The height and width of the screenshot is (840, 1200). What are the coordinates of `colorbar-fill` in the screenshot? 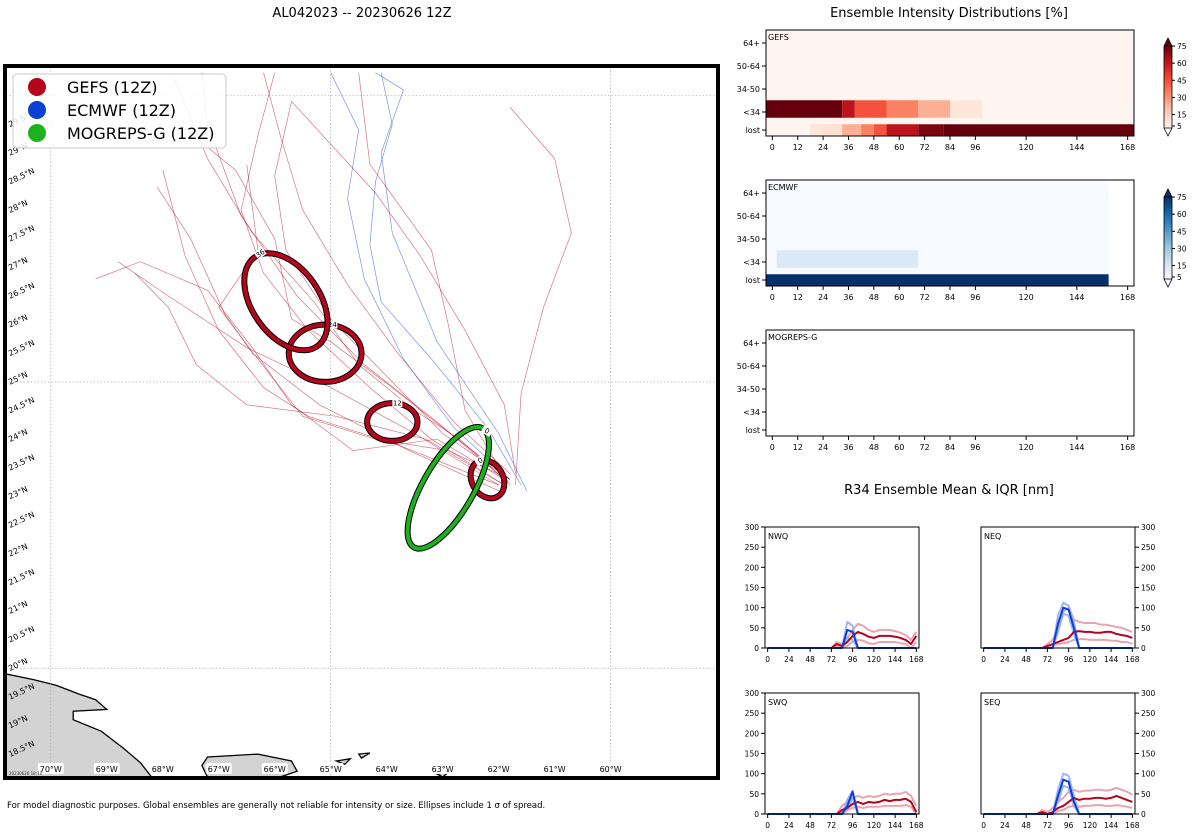 It's located at (1168, 238).